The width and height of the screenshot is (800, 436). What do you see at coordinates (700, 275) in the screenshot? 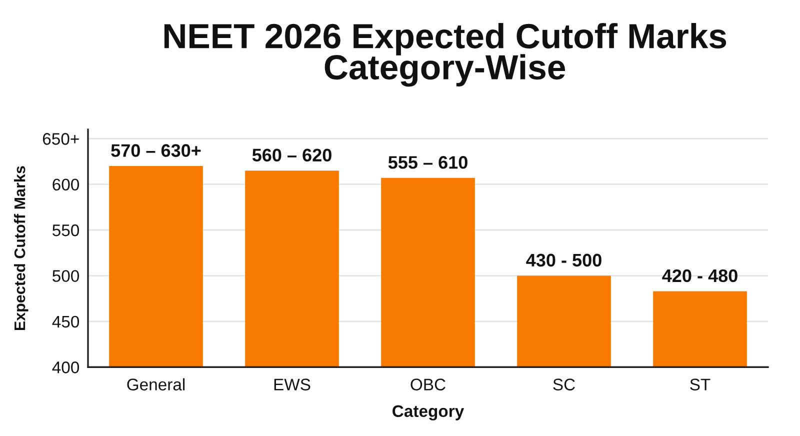
I see `annotation: 420 - 480` at bounding box center [700, 275].